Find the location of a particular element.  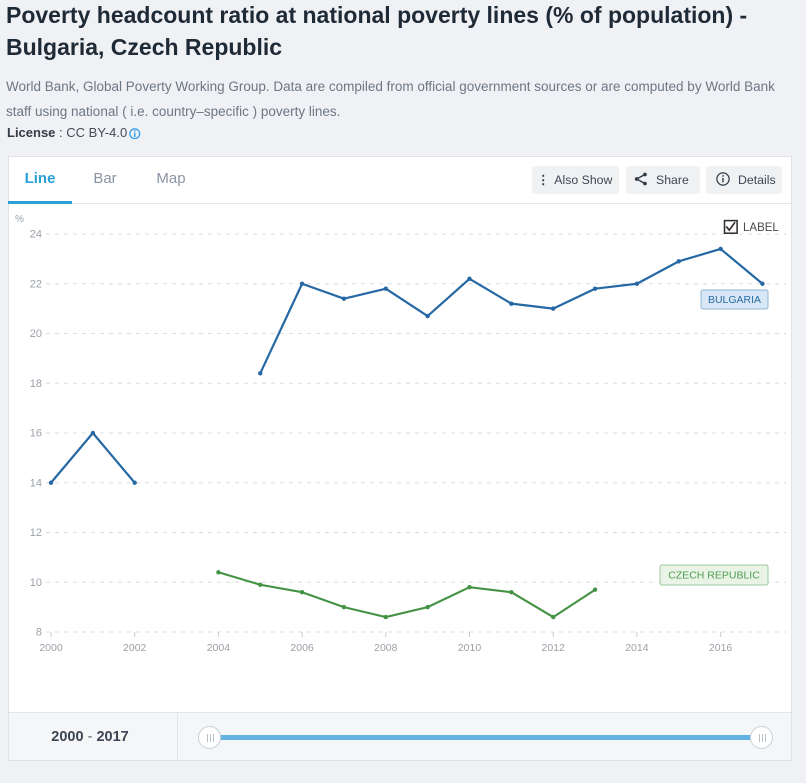

svg-text: 12 is located at coordinates (36, 533).